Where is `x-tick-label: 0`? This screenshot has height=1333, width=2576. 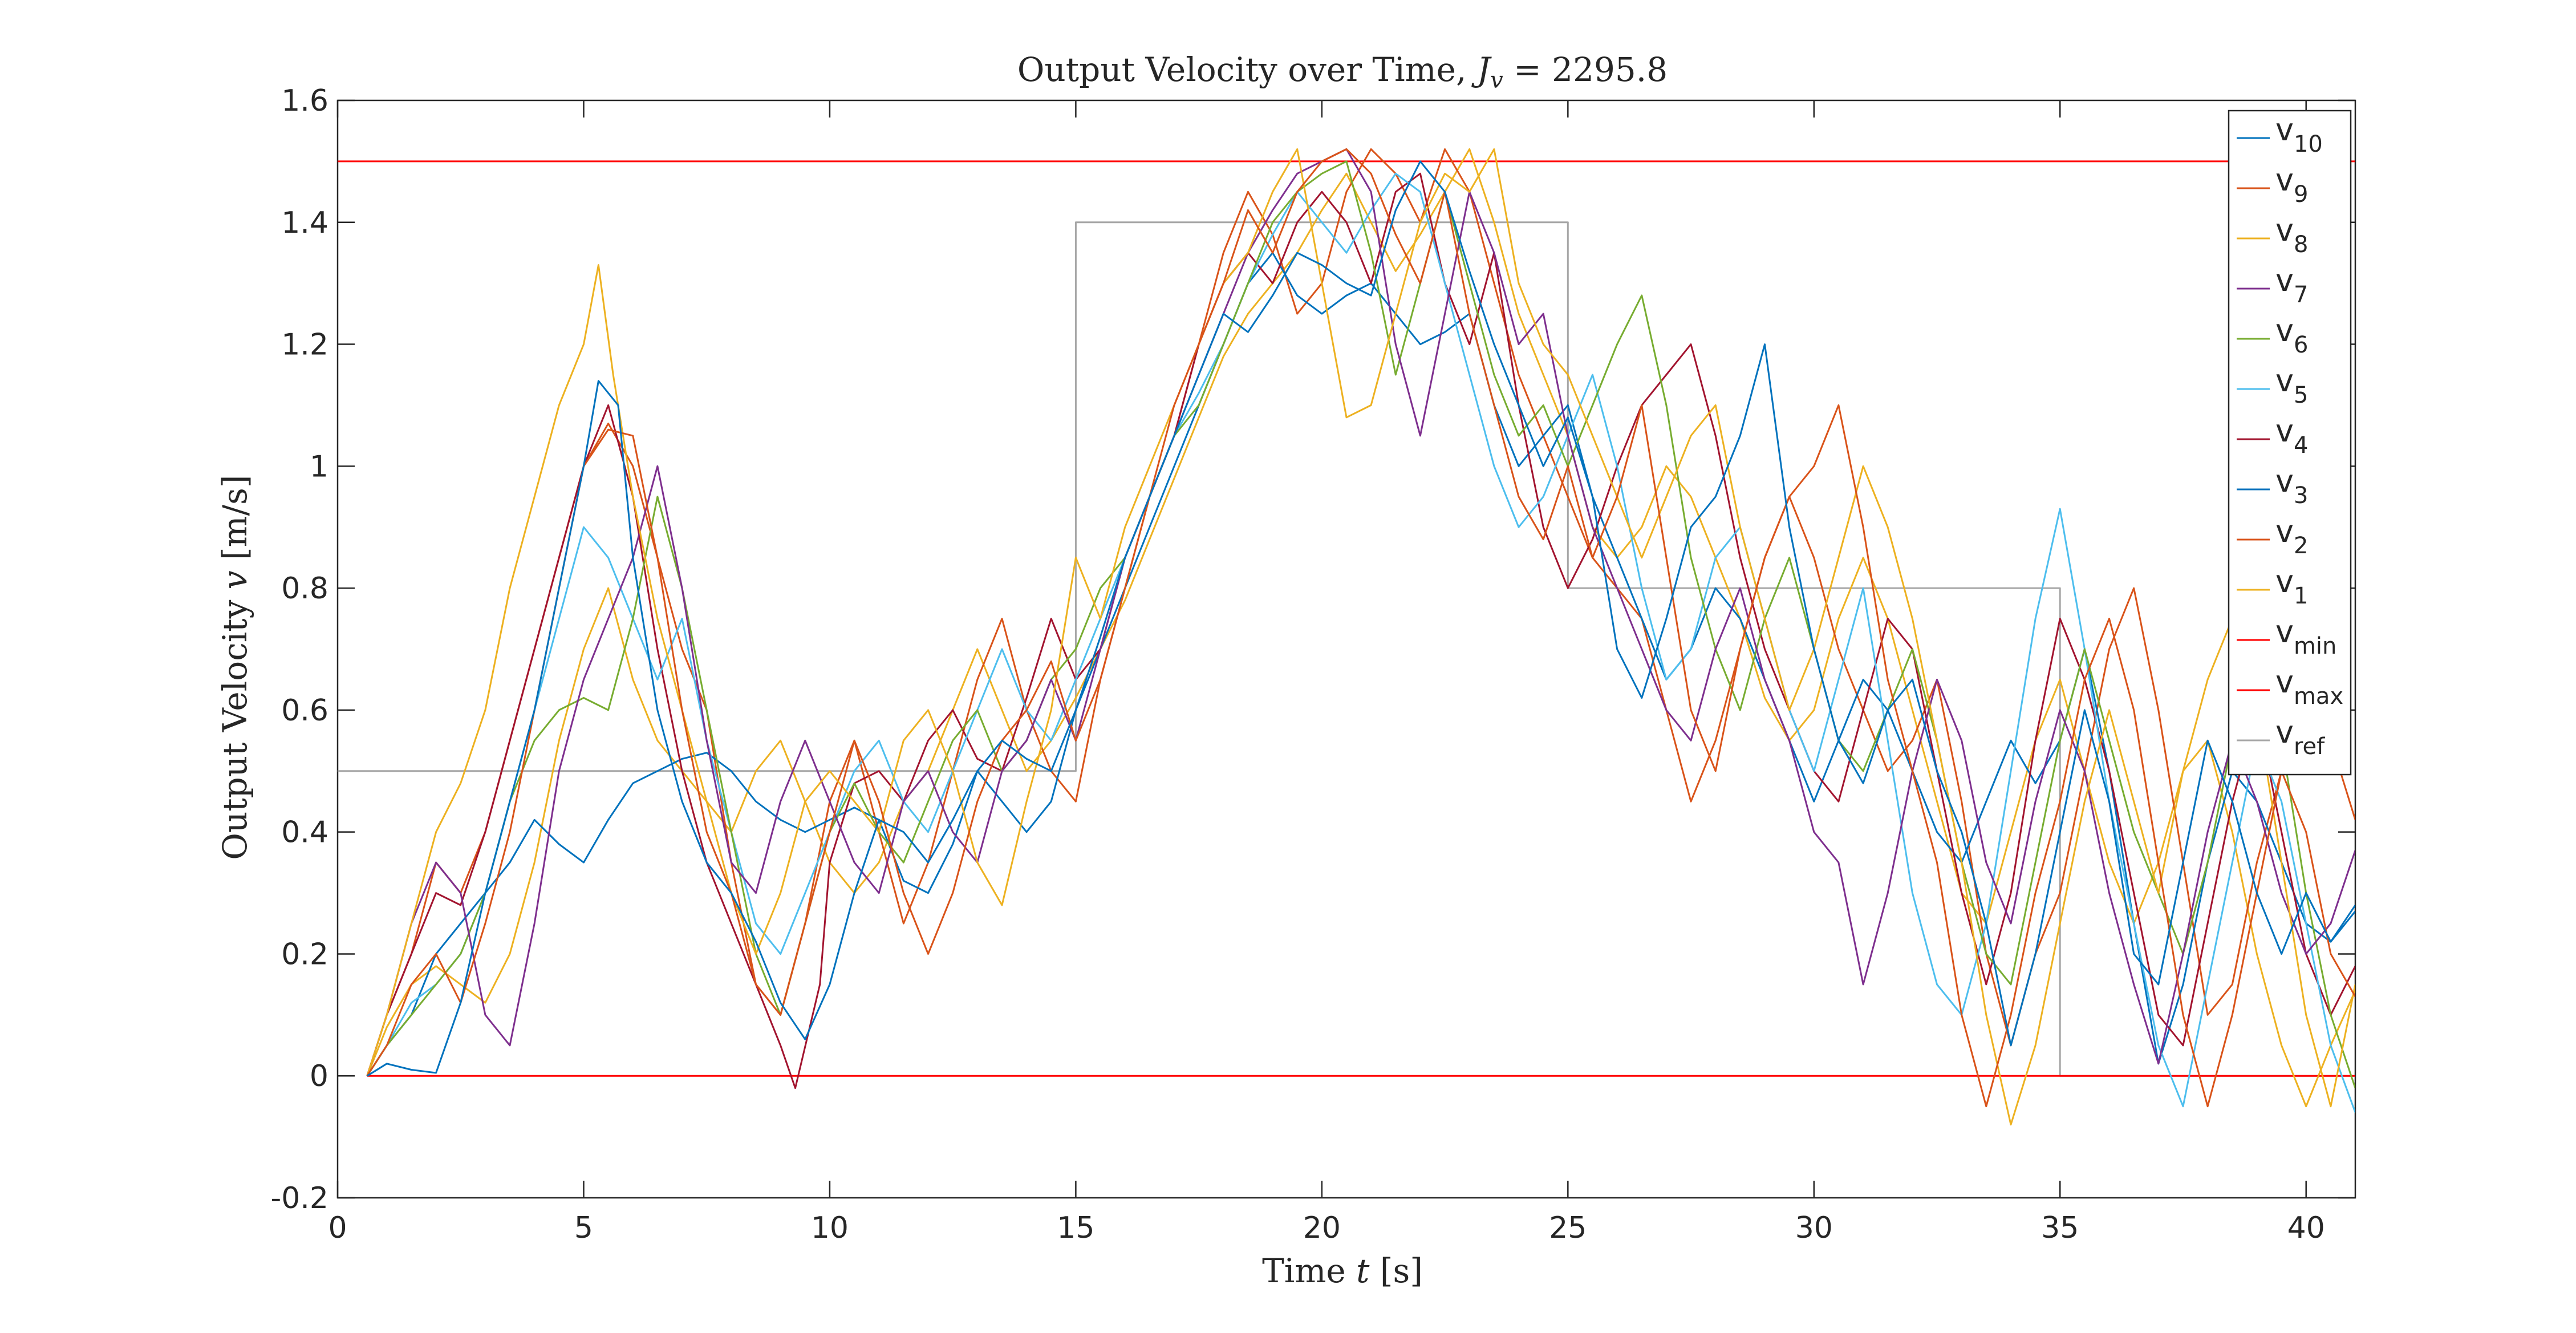
x-tick-label: 0 is located at coordinates (338, 1228).